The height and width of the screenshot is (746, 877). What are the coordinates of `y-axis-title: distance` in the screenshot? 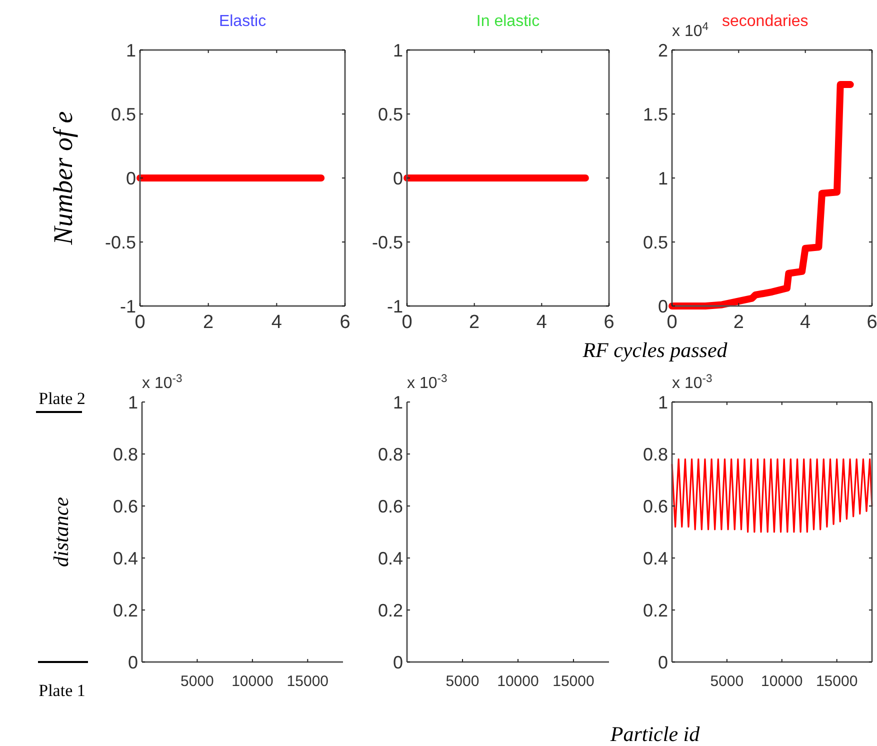 It's located at (61, 532).